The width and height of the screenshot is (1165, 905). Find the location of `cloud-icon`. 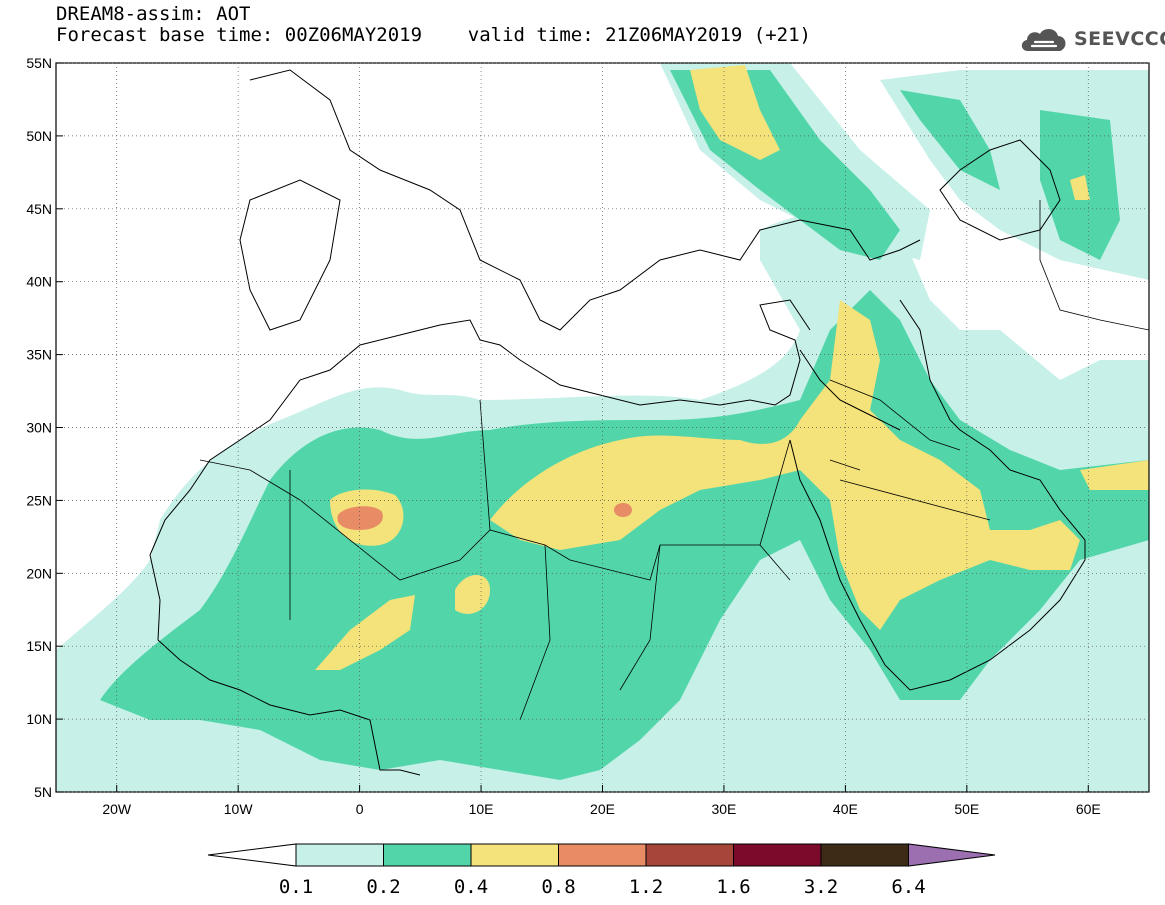

cloud-icon is located at coordinates (1043, 39).